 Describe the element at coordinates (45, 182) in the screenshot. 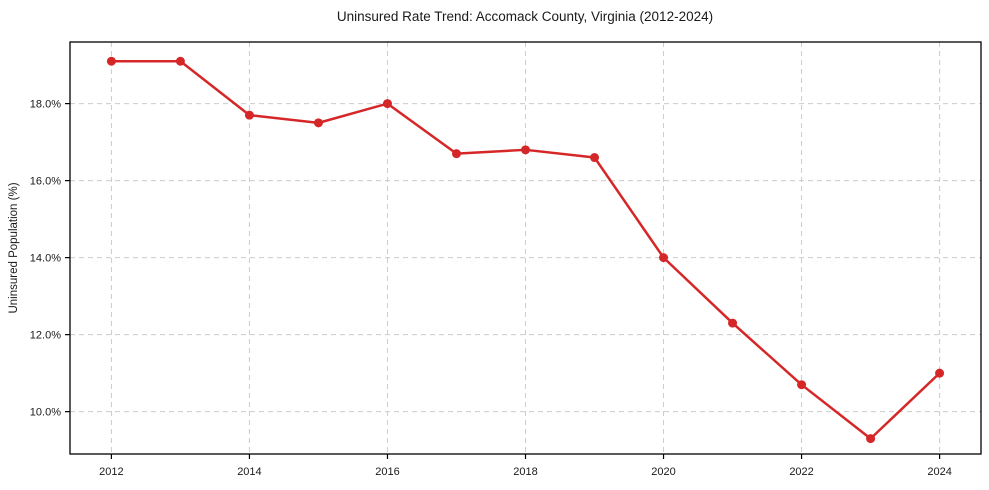

I see `y-axis-tick-label: 16.0%` at that location.